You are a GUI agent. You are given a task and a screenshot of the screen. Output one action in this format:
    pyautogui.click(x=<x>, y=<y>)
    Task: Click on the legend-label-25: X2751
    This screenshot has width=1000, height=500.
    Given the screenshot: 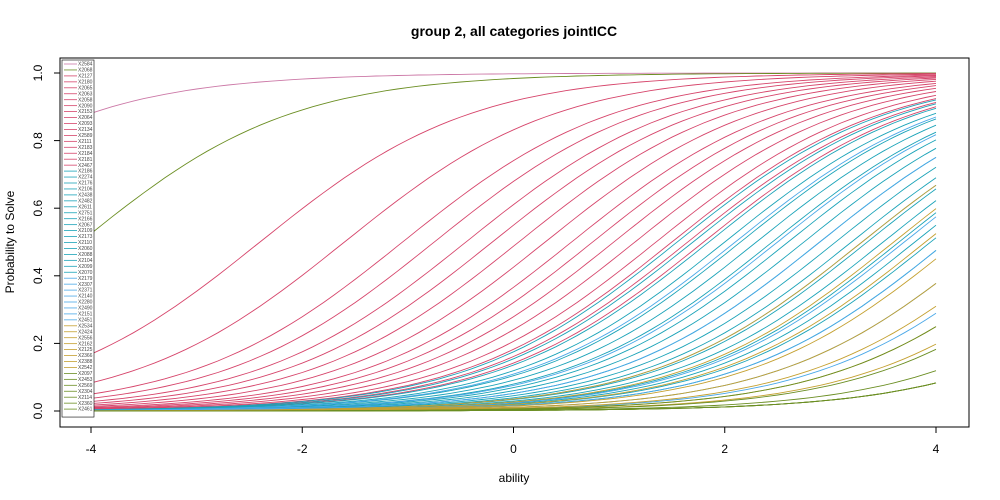 What is the action you would take?
    pyautogui.click(x=85, y=213)
    